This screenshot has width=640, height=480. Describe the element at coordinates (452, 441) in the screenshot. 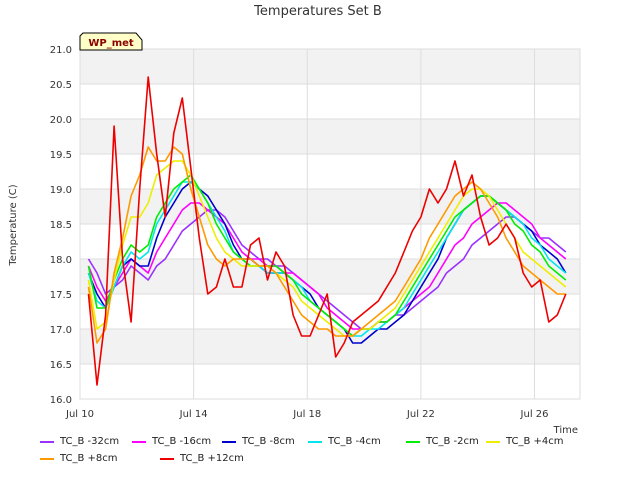

I see `legend-label: TC_B -2cm` at that location.